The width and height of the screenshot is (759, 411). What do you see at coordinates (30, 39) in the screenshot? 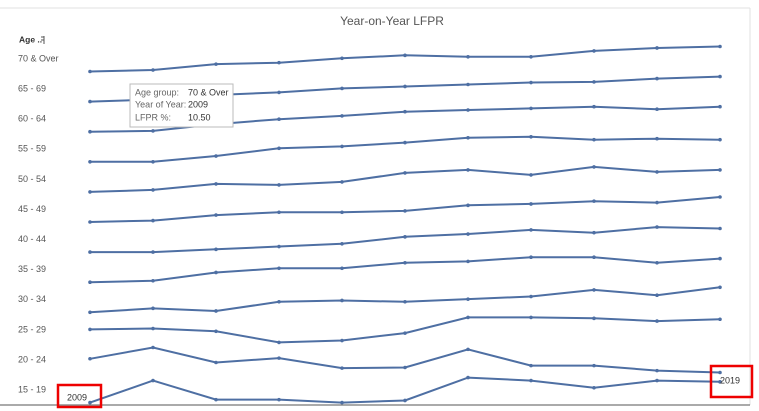
I see `row-header: Age ..` at bounding box center [30, 39].